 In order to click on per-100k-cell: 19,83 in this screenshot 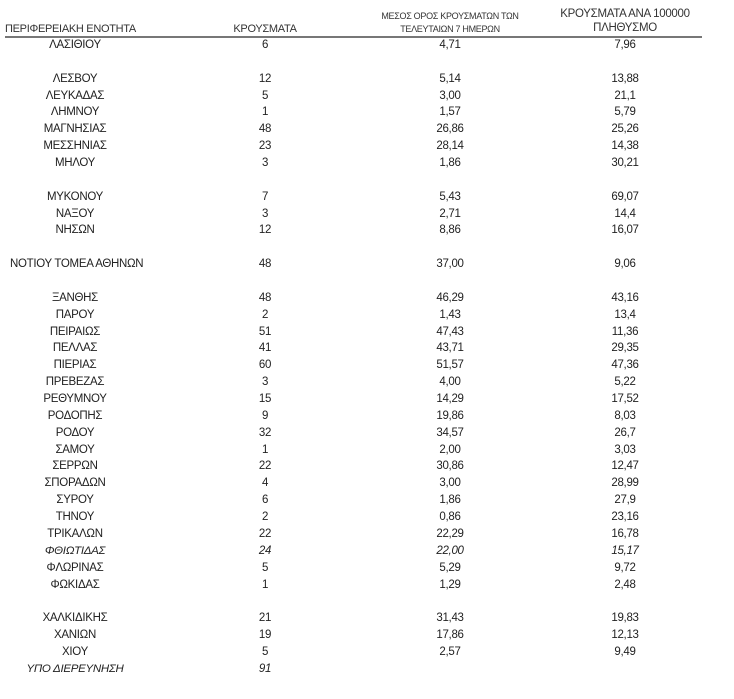, I will do `click(625, 618)`.